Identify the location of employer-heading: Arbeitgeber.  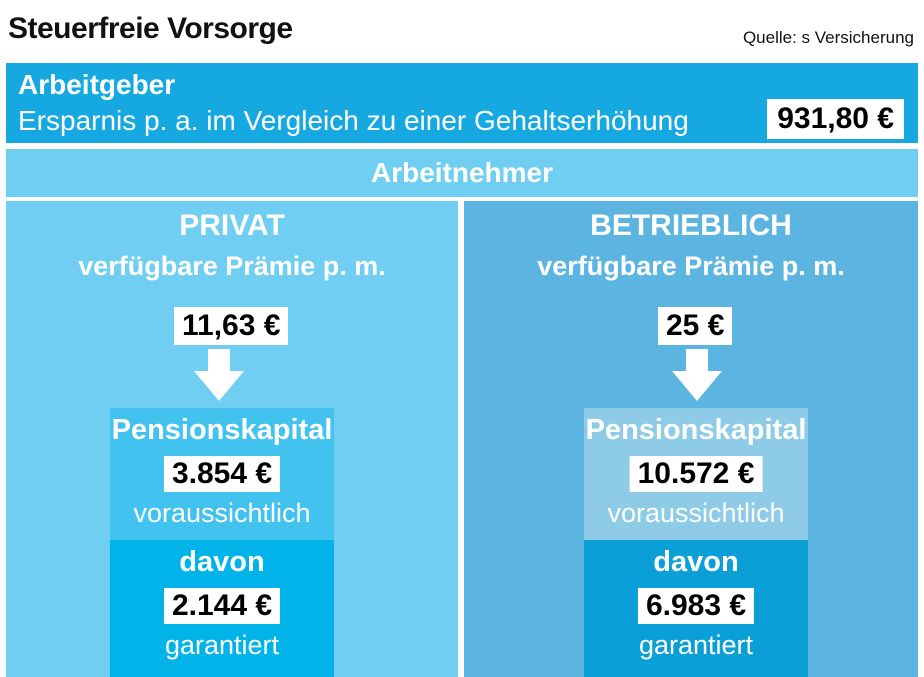
(97, 84).